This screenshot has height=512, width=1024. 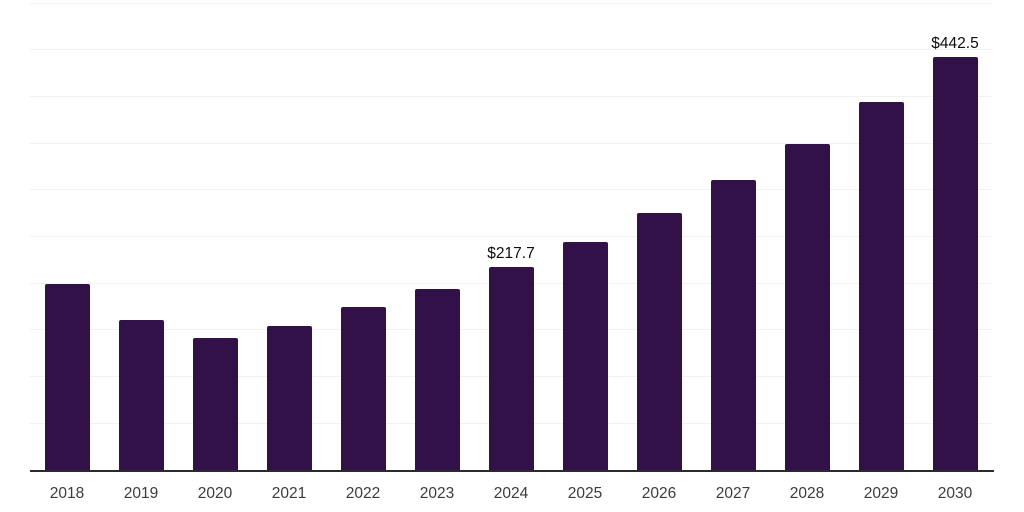 What do you see at coordinates (289, 397) in the screenshot?
I see `bar-2021` at bounding box center [289, 397].